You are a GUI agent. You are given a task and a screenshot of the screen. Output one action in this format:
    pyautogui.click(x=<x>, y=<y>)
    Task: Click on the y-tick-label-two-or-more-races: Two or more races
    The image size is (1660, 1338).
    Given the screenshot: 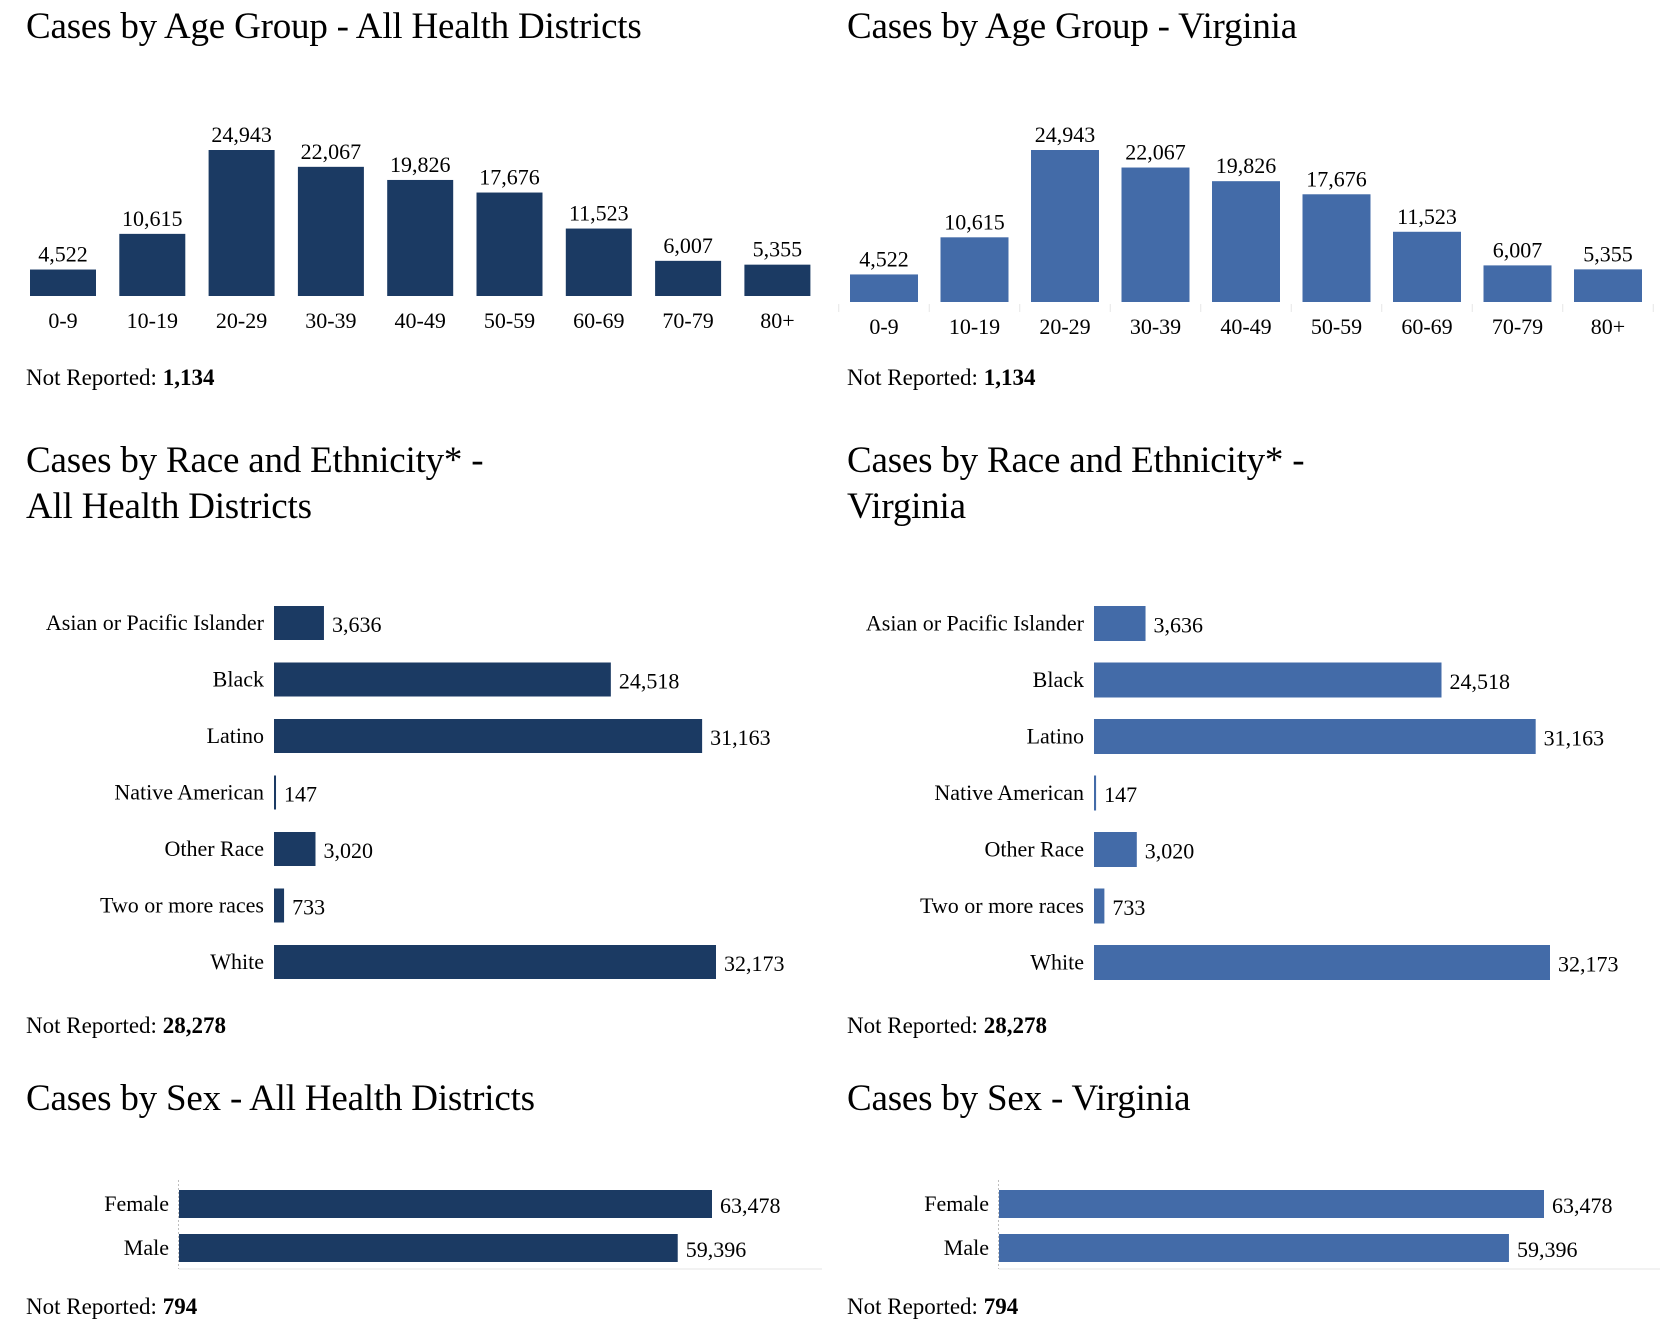 What is the action you would take?
    pyautogui.click(x=1002, y=905)
    